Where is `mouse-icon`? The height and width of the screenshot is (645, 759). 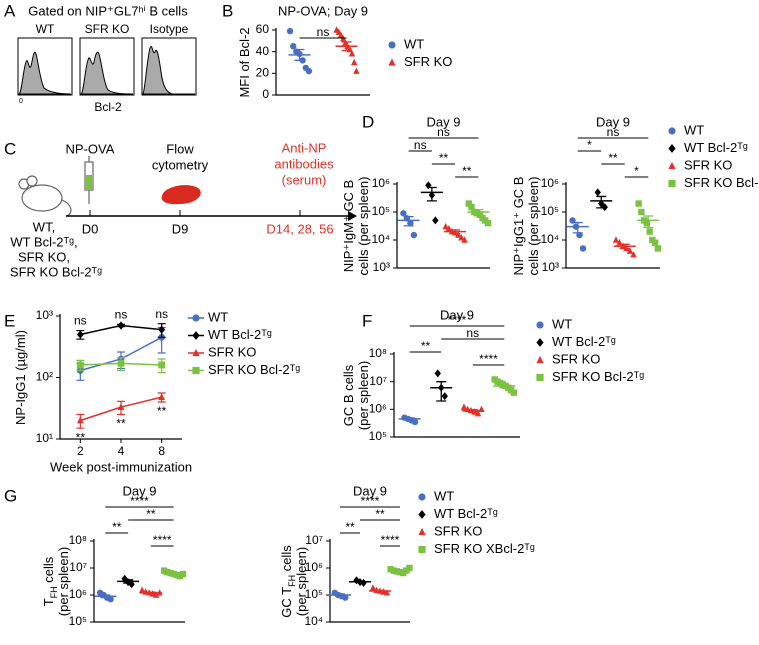 mouse-icon is located at coordinates (45, 196).